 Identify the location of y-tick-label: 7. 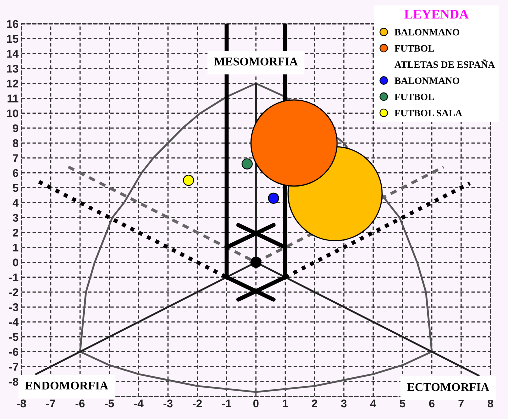
(15, 158).